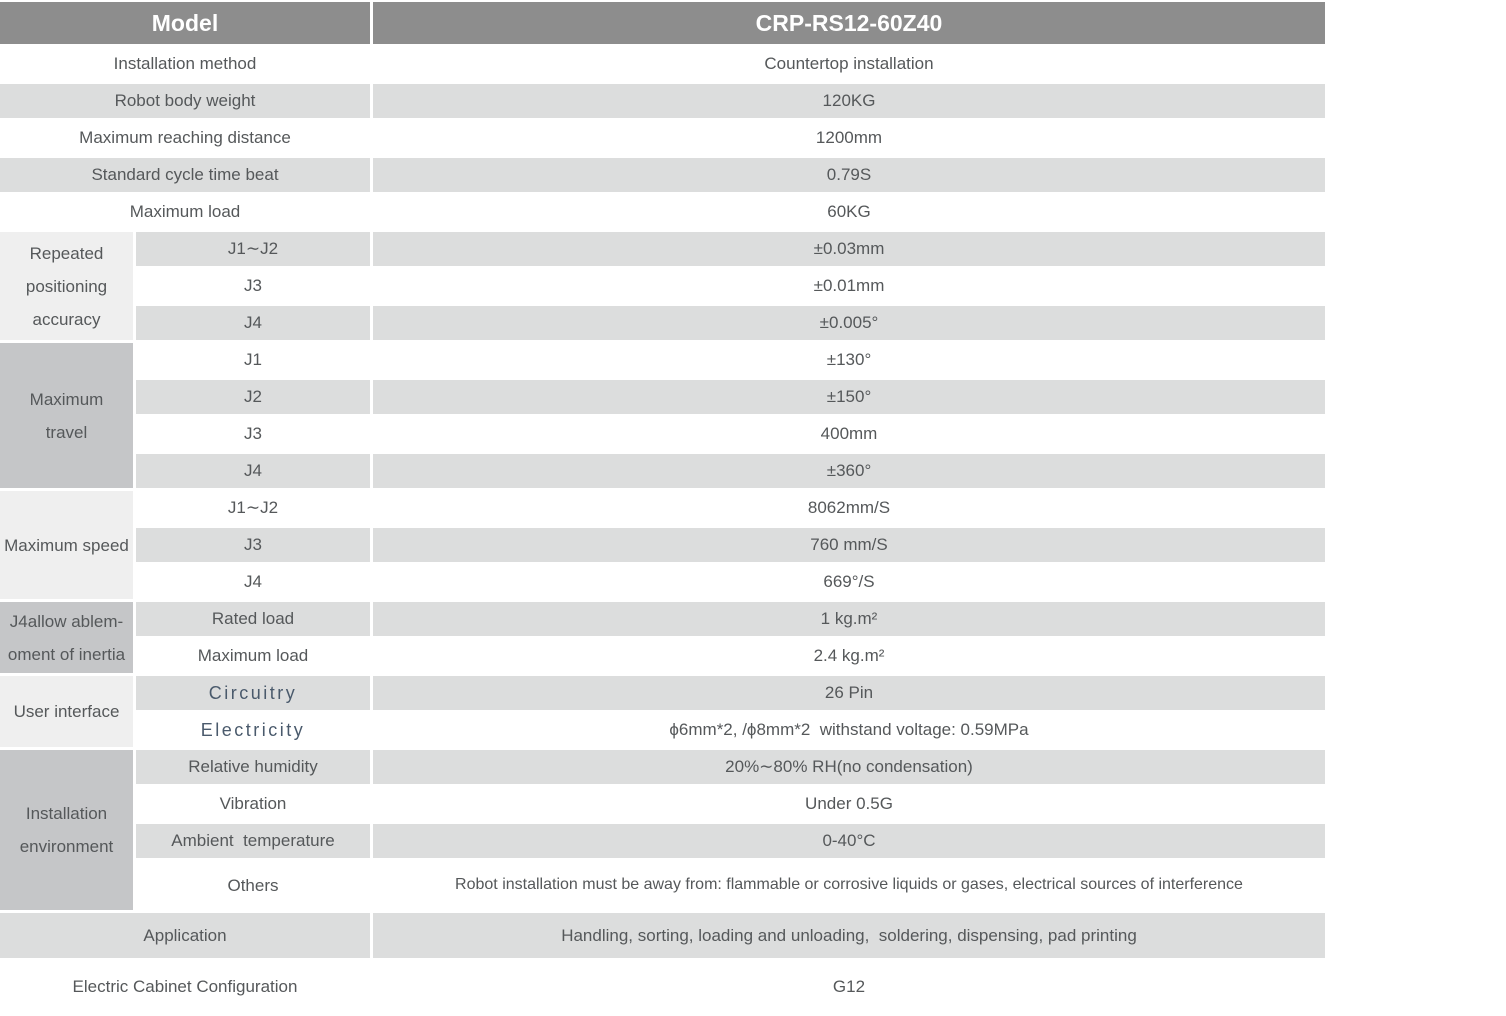 The height and width of the screenshot is (1016, 1506). I want to click on row-label: Others, so click(253, 885).